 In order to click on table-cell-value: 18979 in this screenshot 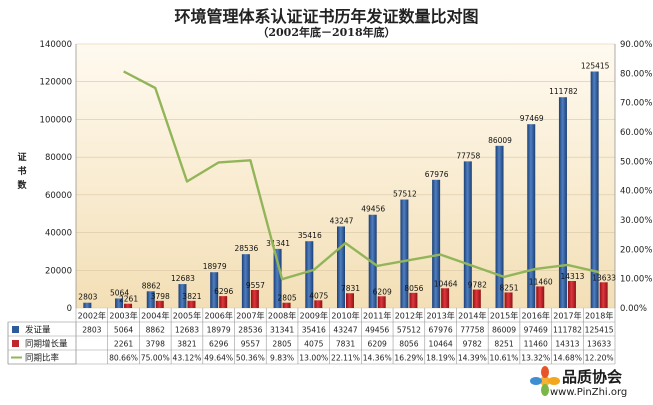, I will do `click(219, 330)`.